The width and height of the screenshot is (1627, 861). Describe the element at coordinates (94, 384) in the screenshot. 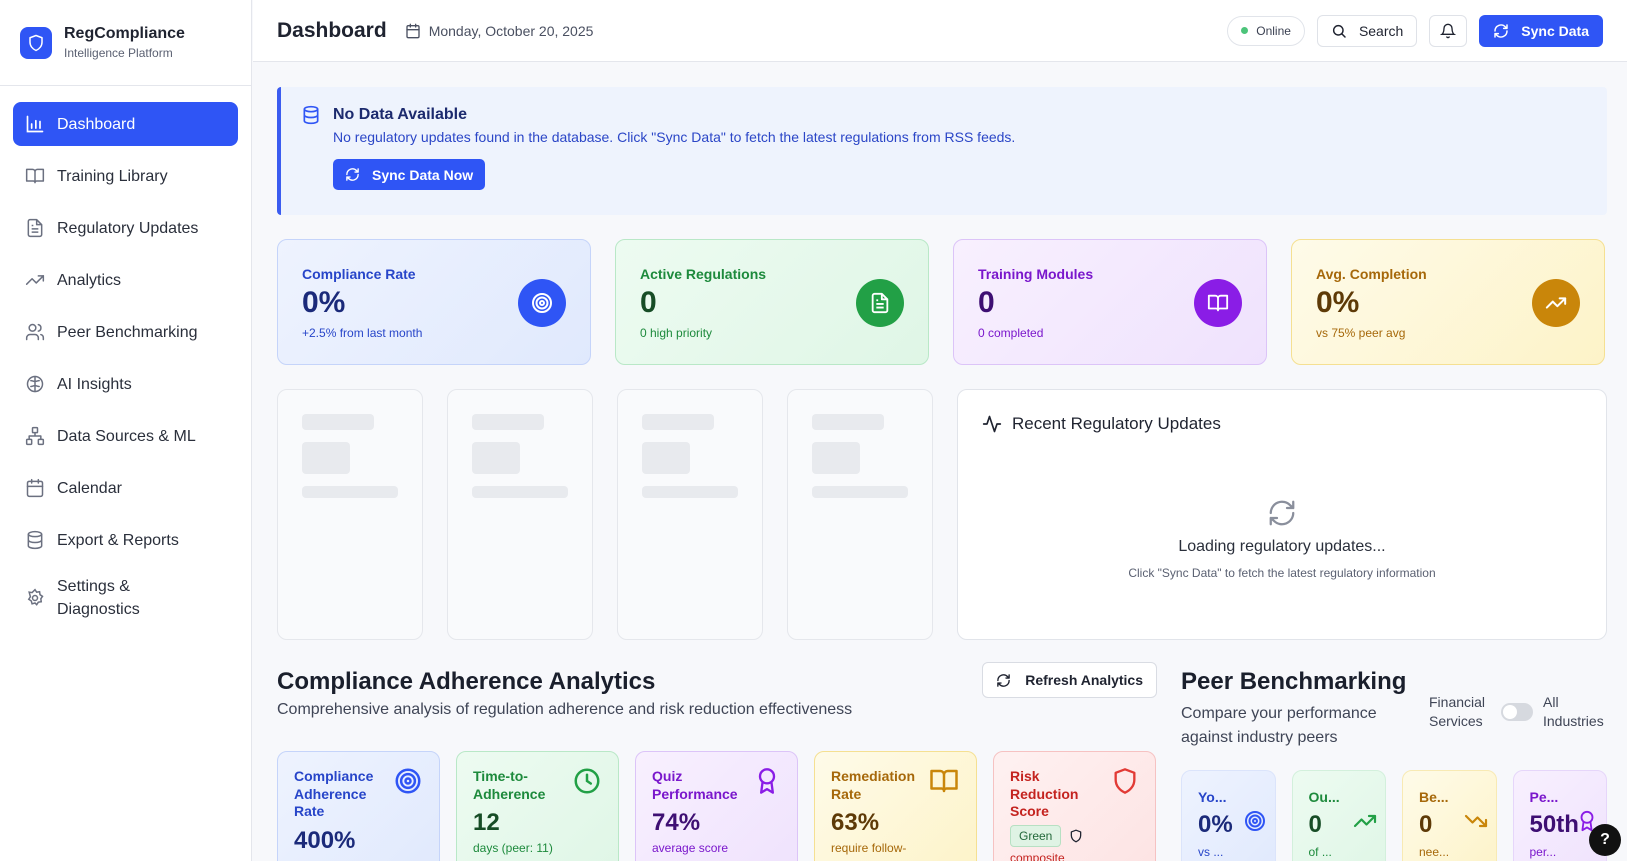

I see `sidebar-item-label: AI Insights` at that location.